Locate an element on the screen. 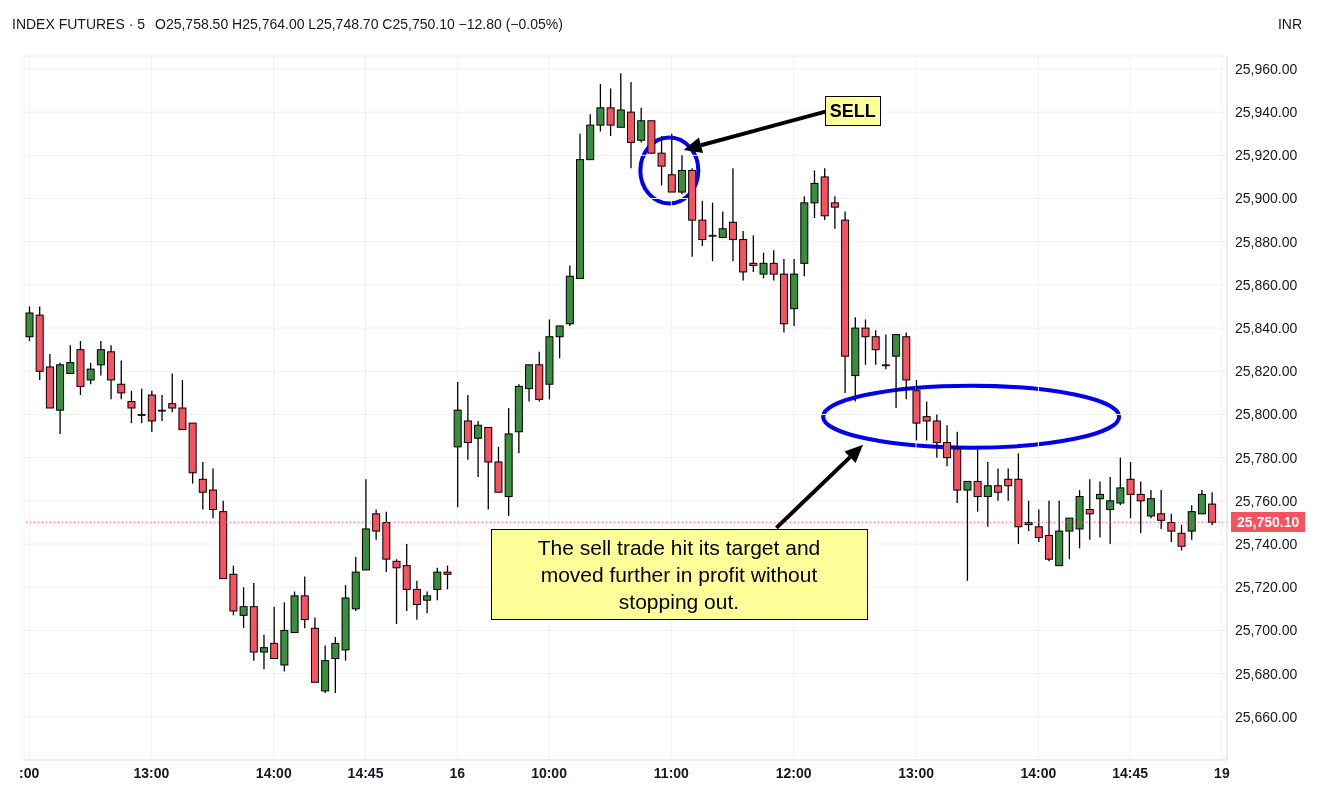 This screenshot has width=1340, height=795. sell-callout-box: SELL is located at coordinates (852, 111).